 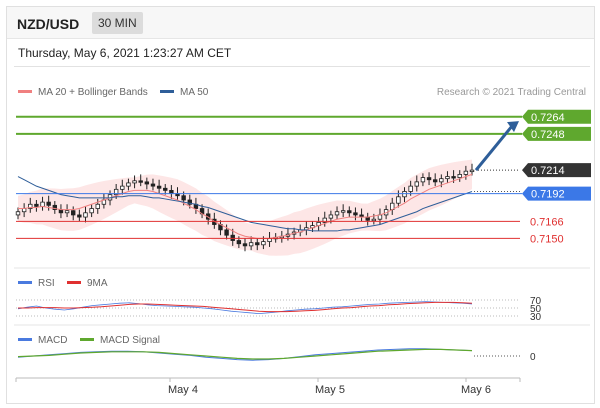 What do you see at coordinates (52, 340) in the screenshot?
I see `macd-legend-label: MACD` at bounding box center [52, 340].